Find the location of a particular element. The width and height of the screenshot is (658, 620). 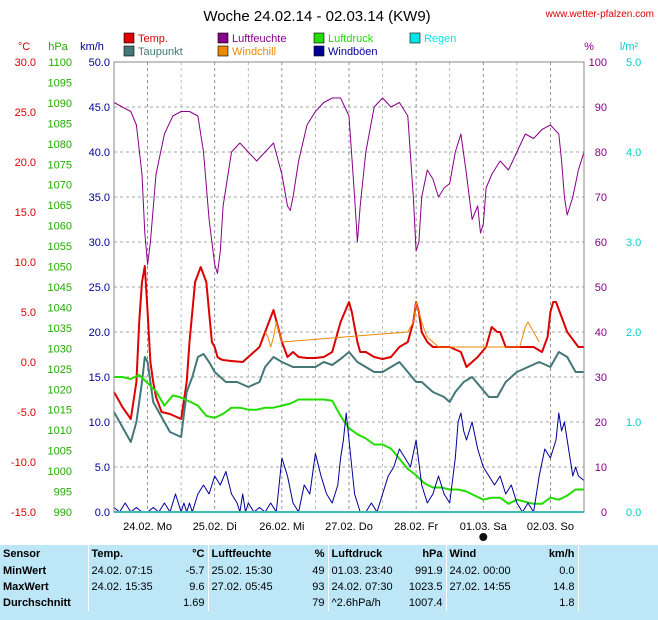

stats-humidity-time is located at coordinates (243, 603).